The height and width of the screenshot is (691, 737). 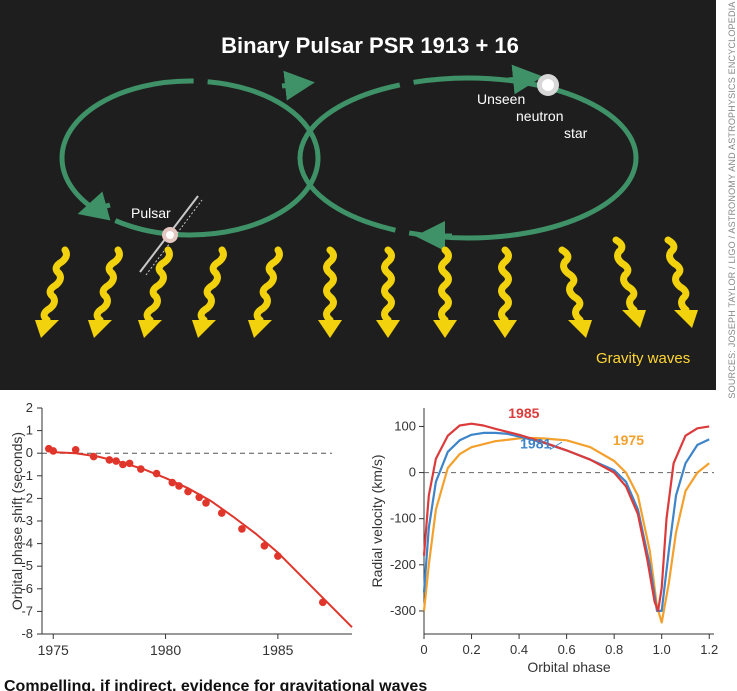 What do you see at coordinates (27, 633) in the screenshot?
I see `y-tick-label: -8` at bounding box center [27, 633].